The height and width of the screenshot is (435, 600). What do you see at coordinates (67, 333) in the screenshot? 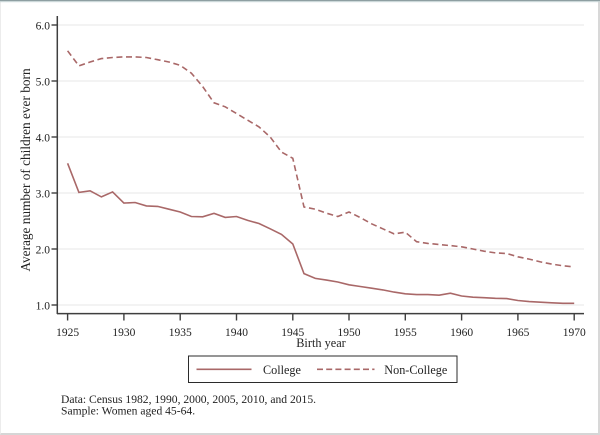
I see `svg-text: 1925` at bounding box center [67, 333].